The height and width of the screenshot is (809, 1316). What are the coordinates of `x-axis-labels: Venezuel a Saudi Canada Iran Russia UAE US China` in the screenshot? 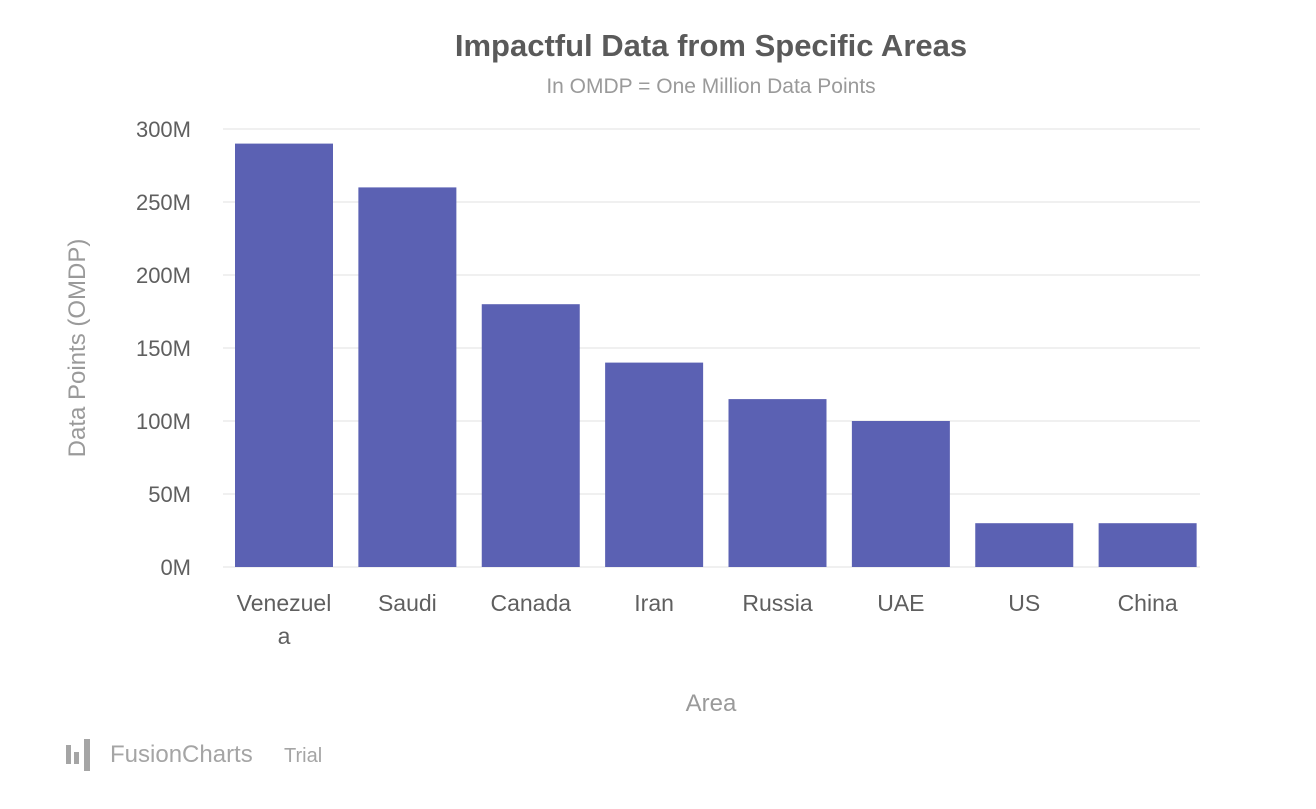 It's located at (707, 619).